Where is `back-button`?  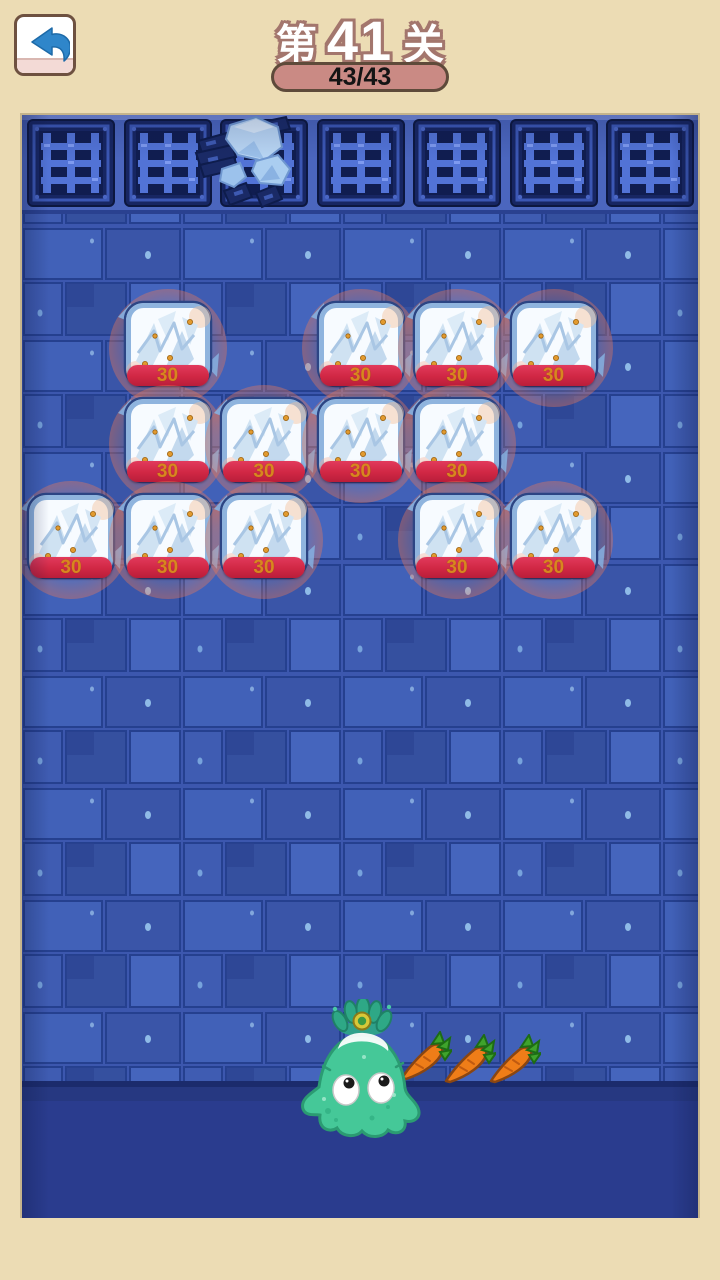
back-button is located at coordinates (45, 45).